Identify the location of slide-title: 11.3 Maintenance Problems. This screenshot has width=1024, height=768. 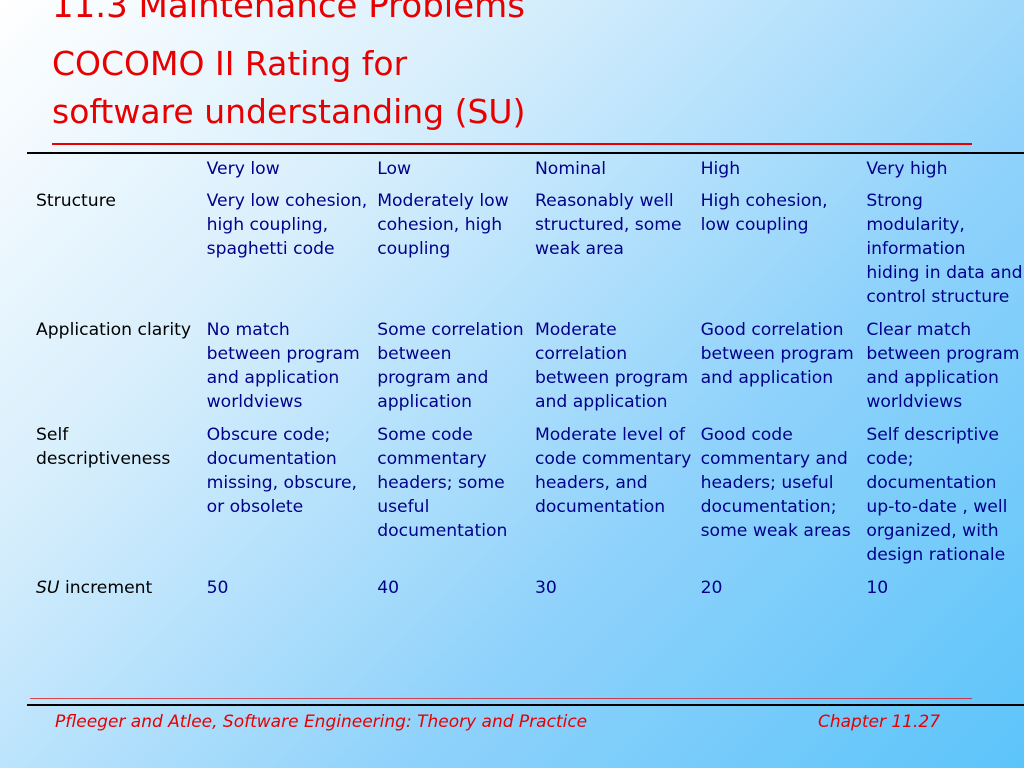
(288, 13).